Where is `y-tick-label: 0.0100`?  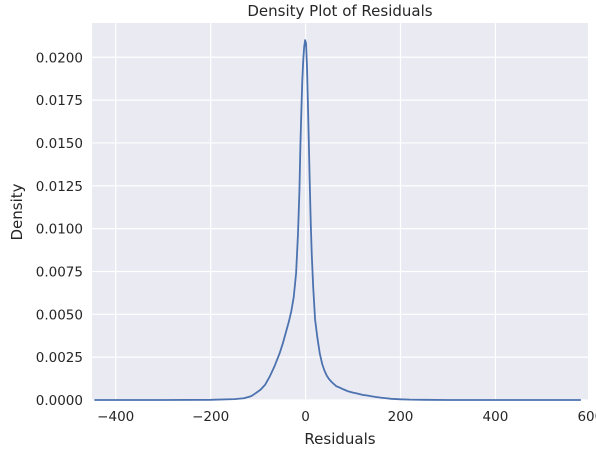
y-tick-label: 0.0100 is located at coordinates (59, 230).